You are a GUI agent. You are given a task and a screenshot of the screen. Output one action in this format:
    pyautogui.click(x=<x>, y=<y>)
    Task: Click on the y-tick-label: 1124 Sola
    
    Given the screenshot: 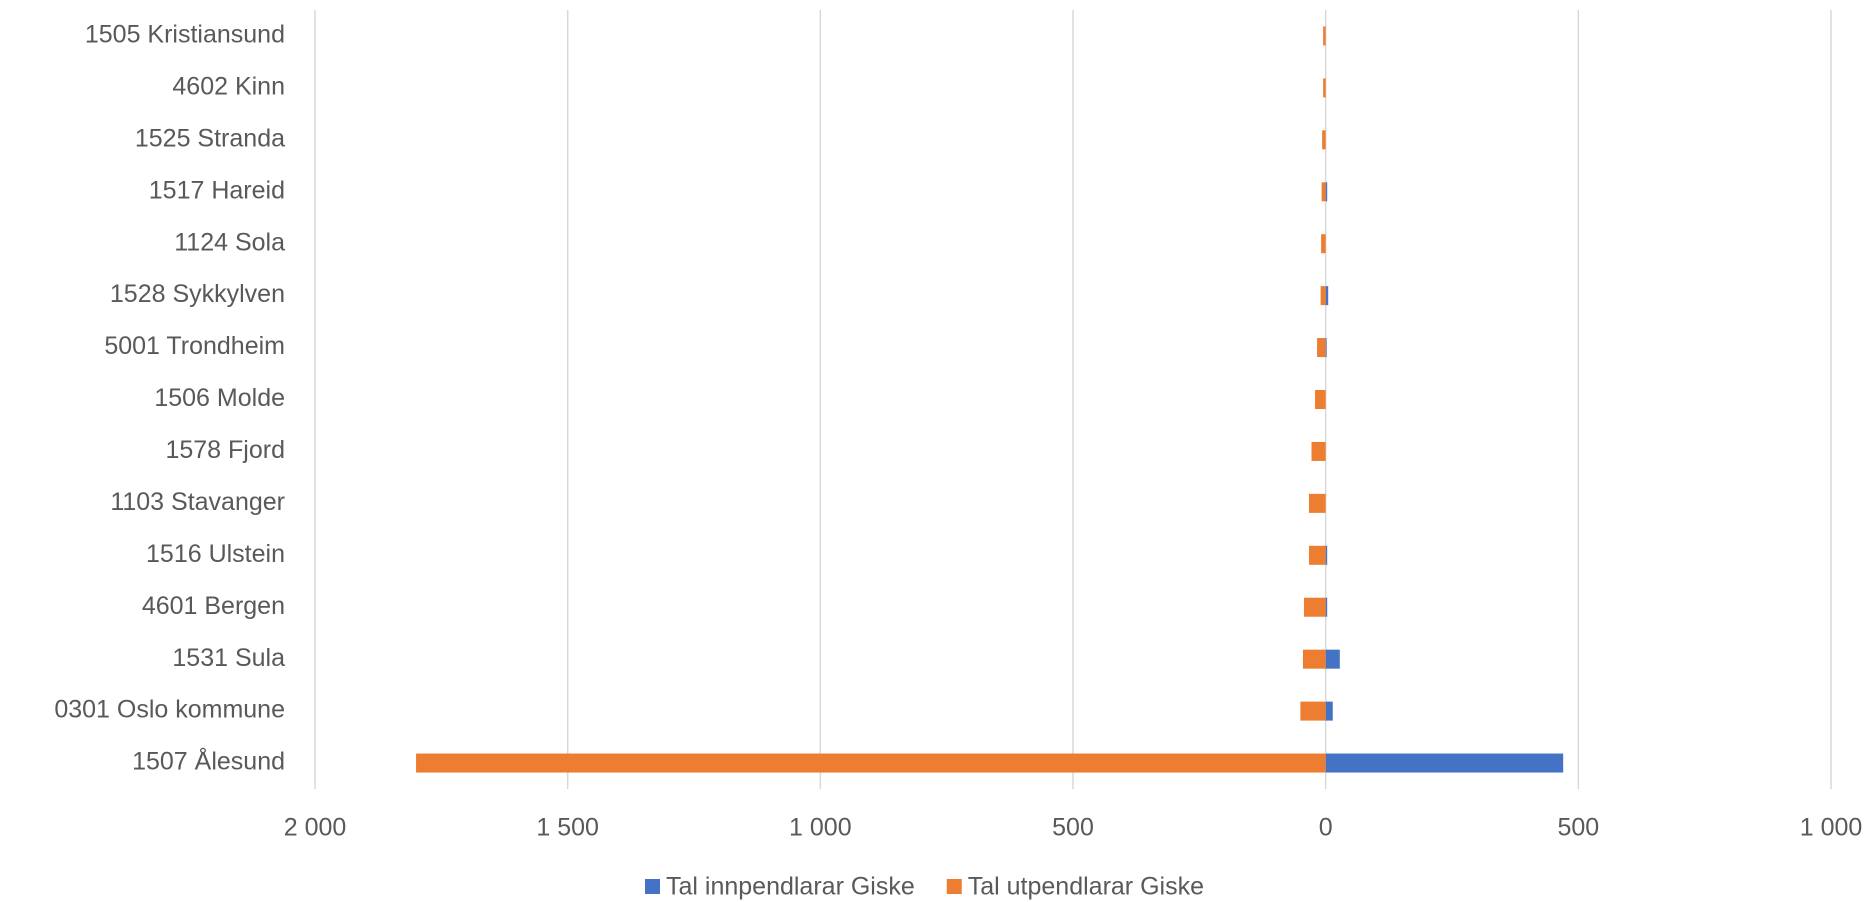 What is the action you would take?
    pyautogui.click(x=229, y=242)
    